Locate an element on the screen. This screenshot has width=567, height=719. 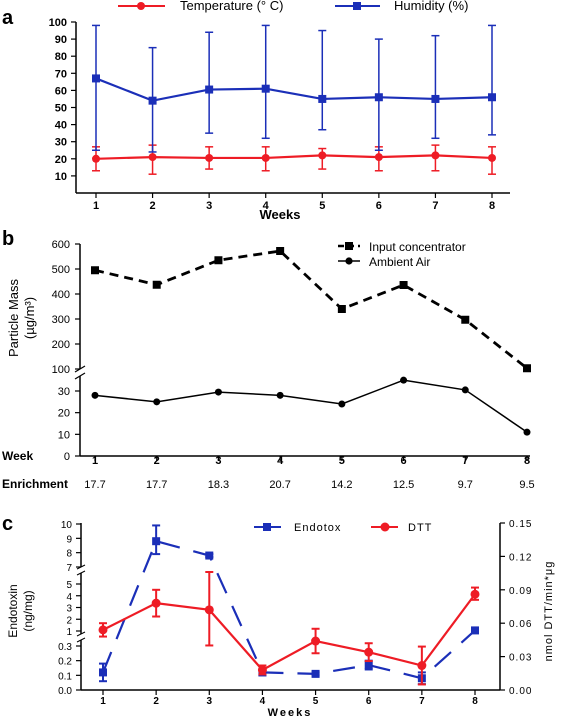
y-tick-label-a: 10 is located at coordinates (61, 177).